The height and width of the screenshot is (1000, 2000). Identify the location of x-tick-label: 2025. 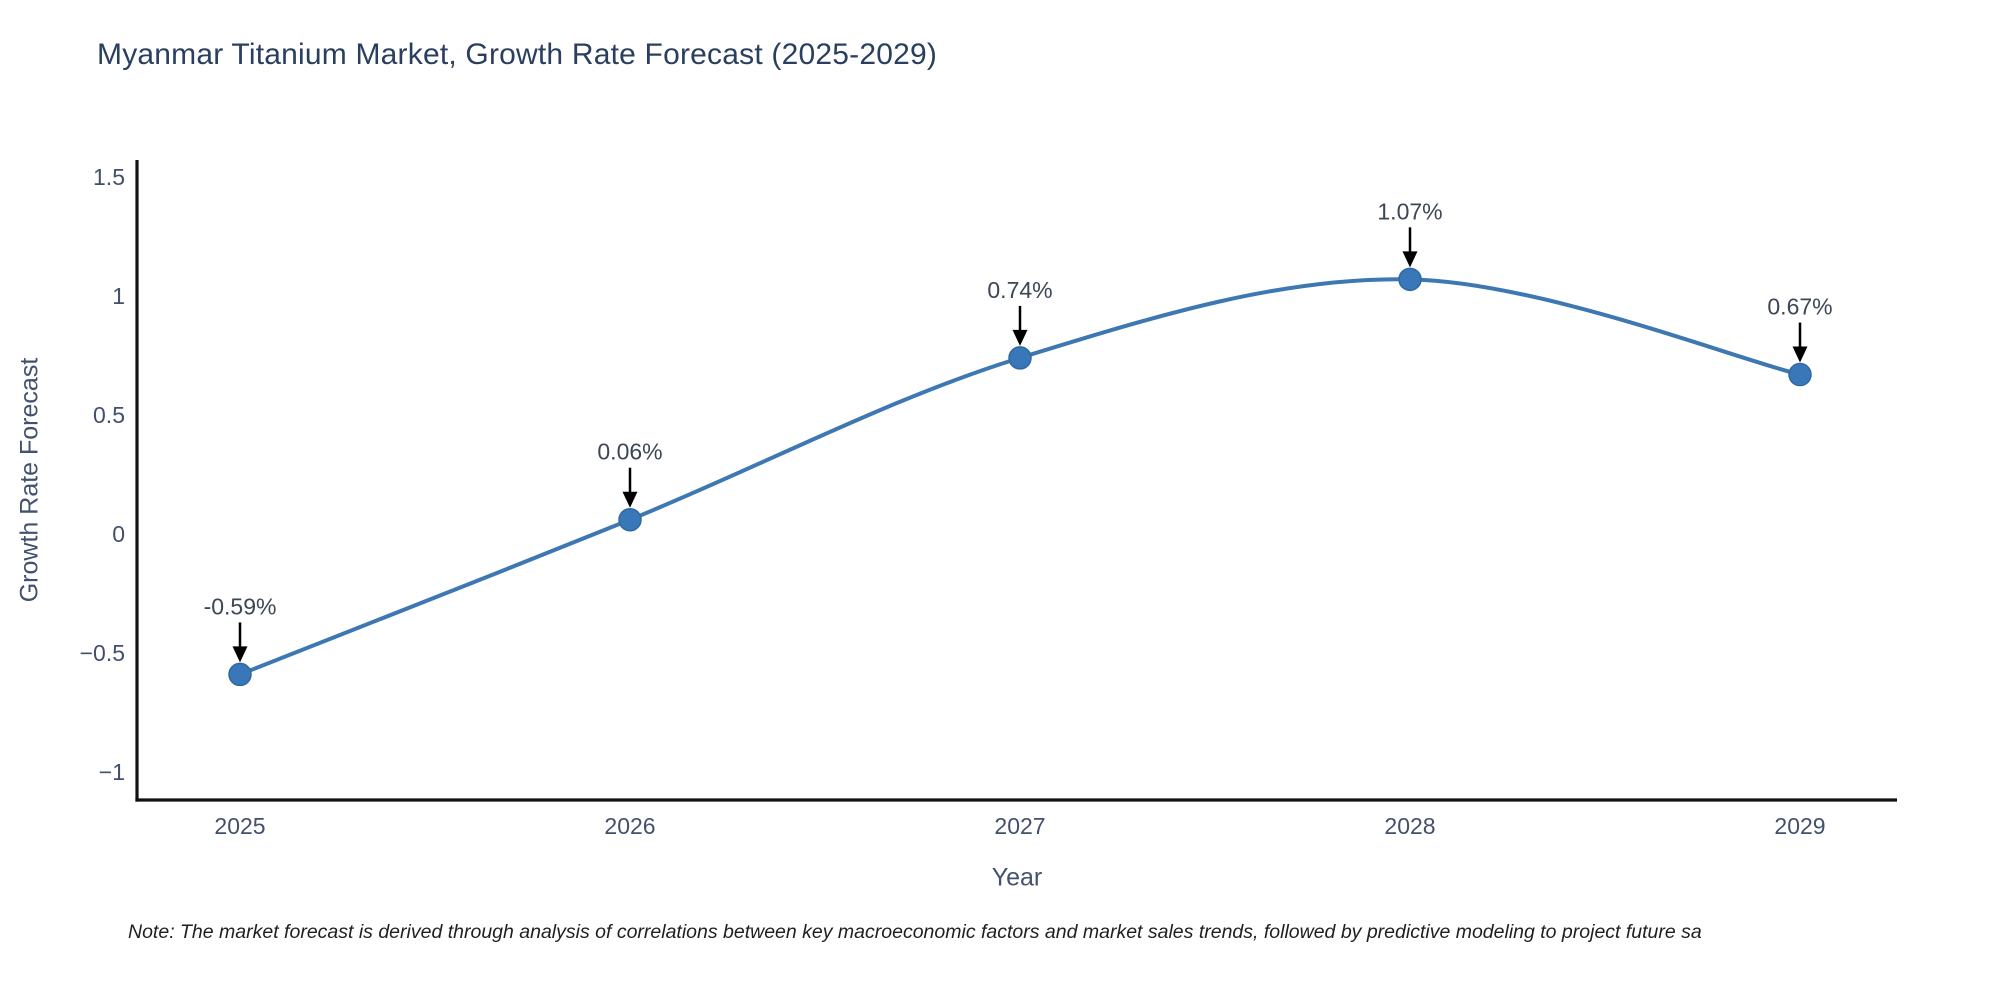
(239, 826).